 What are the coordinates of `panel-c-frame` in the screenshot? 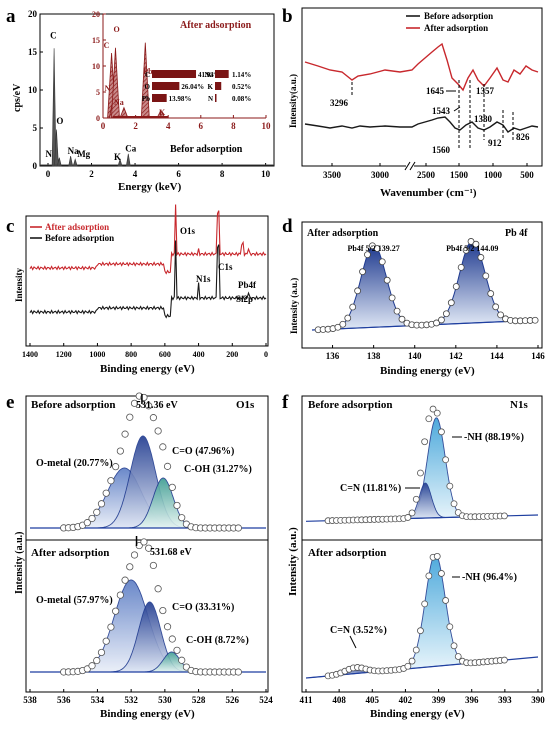 It's located at (147, 281).